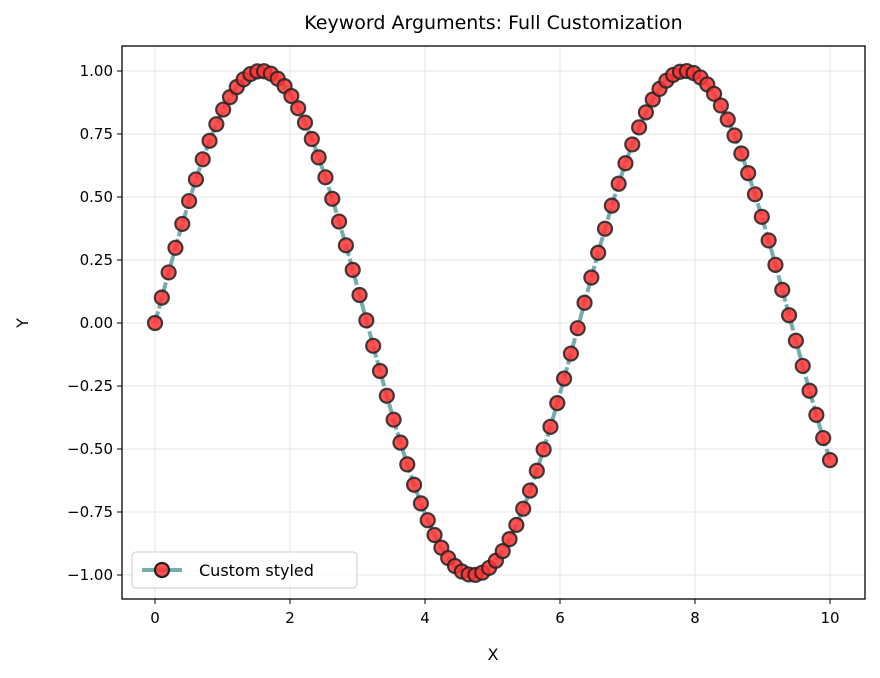 Image resolution: width=880 pixels, height=678 pixels. Describe the element at coordinates (90, 575) in the screenshot. I see `y-tick-label: −1.00` at that location.